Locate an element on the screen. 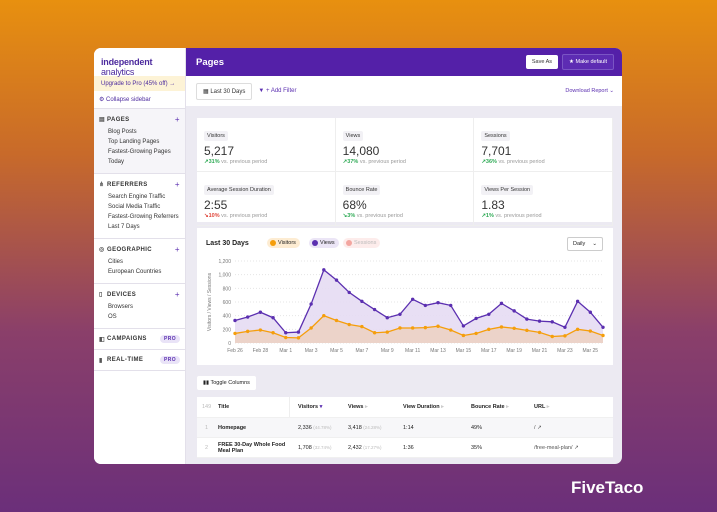 The width and height of the screenshot is (717, 512). sort-icon: ▾ is located at coordinates (320, 407).